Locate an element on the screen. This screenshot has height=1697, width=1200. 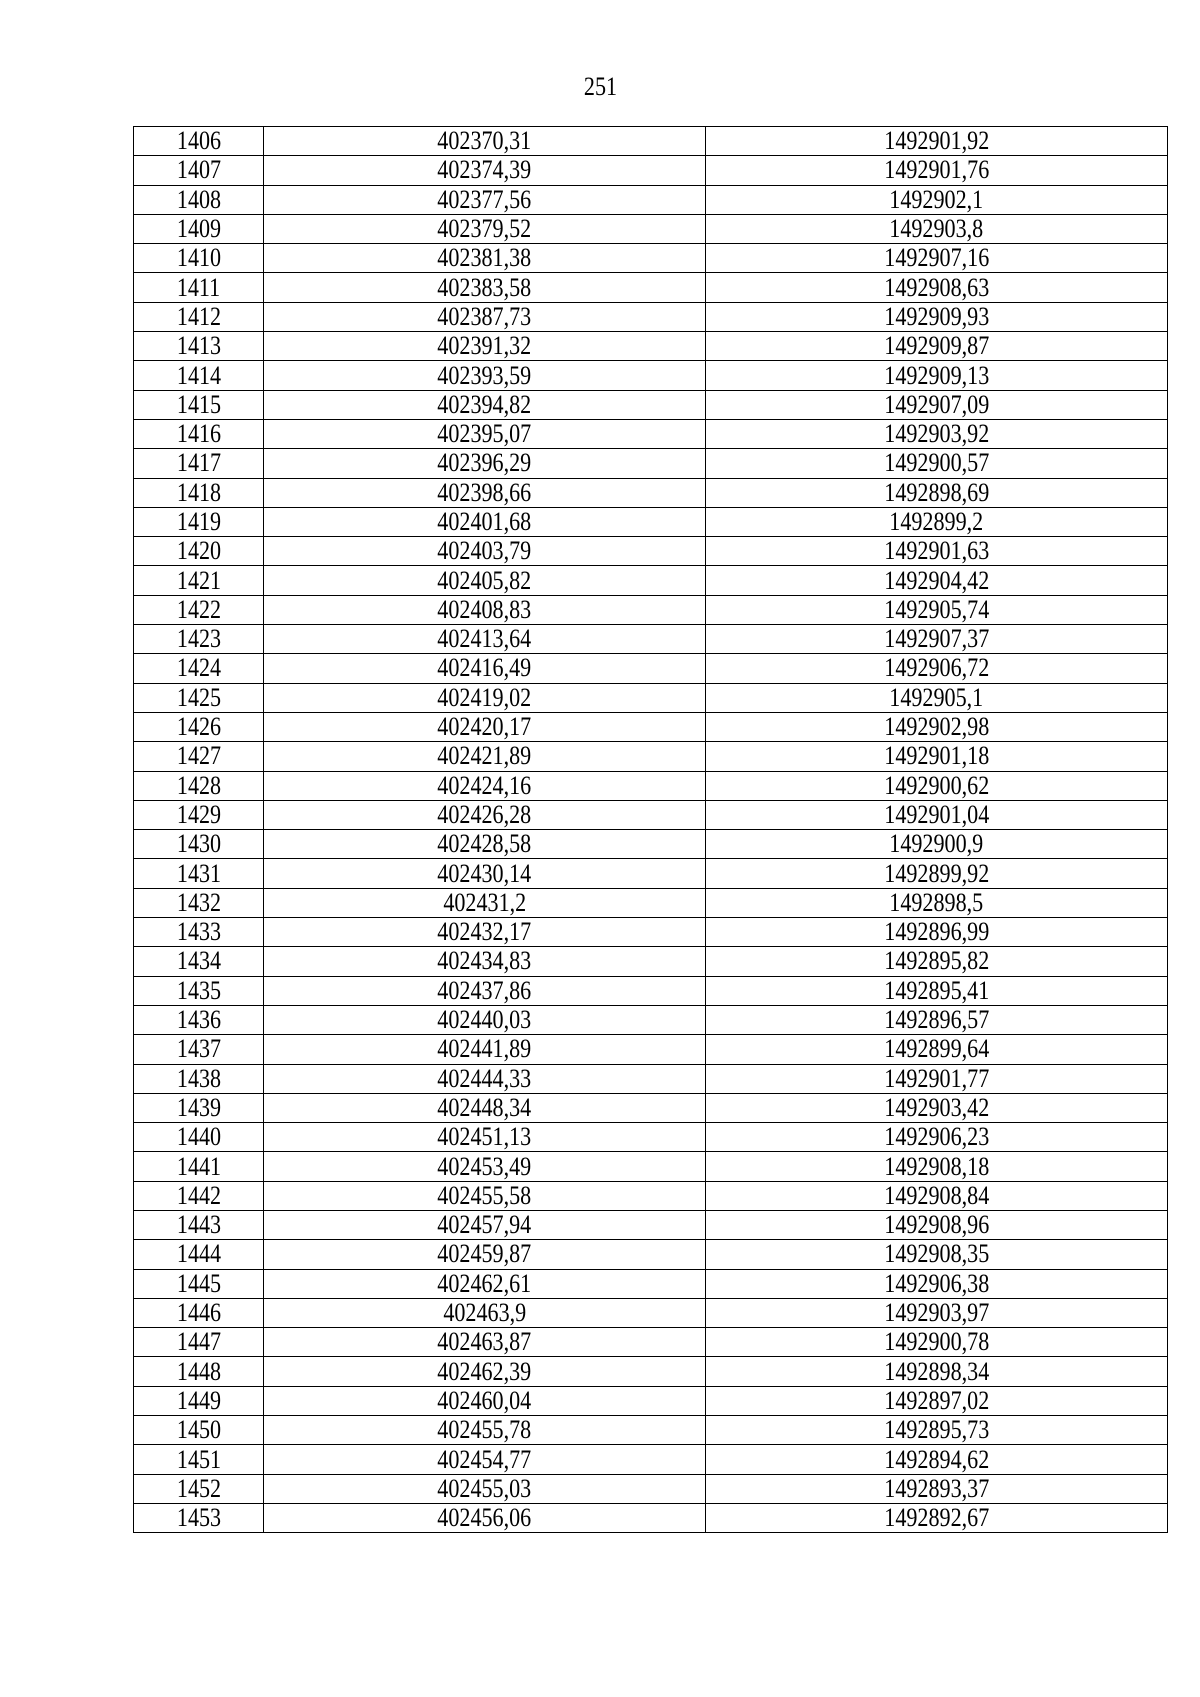
point-number-cell: 1449 is located at coordinates (198, 1401).